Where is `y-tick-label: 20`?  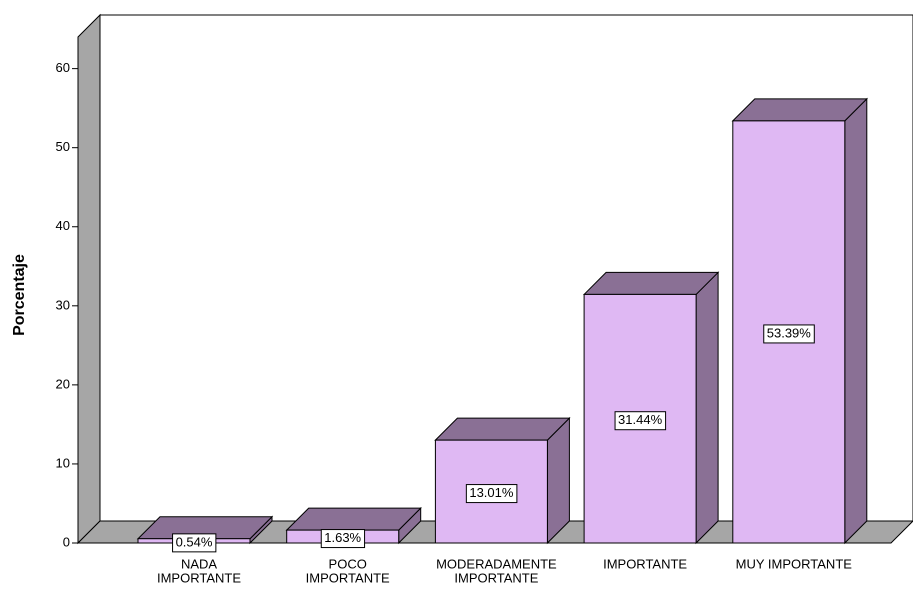 y-tick-label: 20 is located at coordinates (63, 383).